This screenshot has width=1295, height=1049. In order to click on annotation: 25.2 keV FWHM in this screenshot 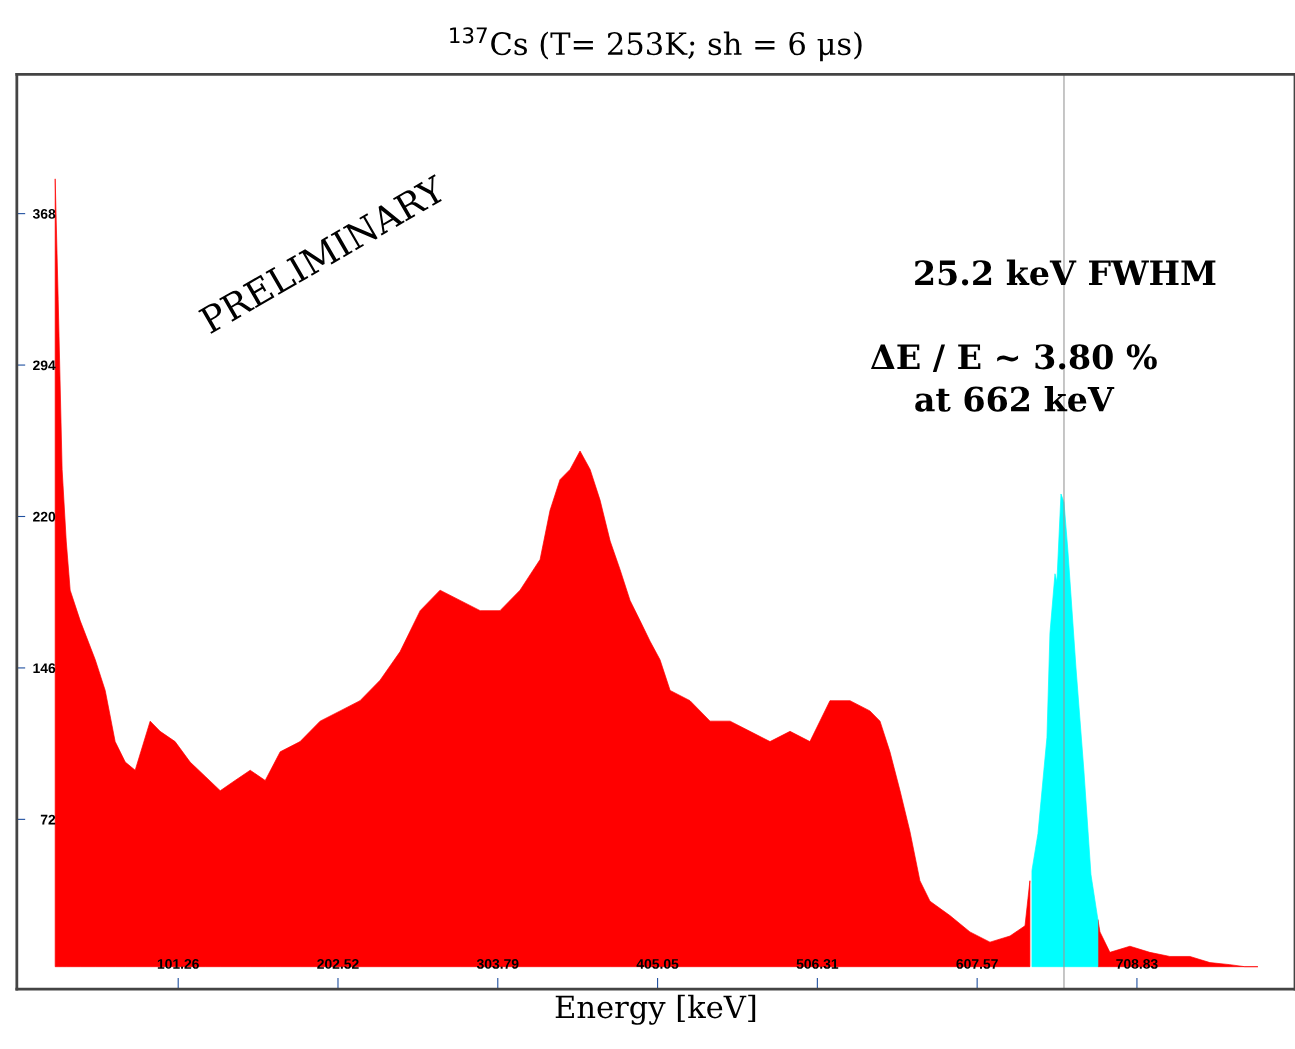, I will do `click(1065, 272)`.